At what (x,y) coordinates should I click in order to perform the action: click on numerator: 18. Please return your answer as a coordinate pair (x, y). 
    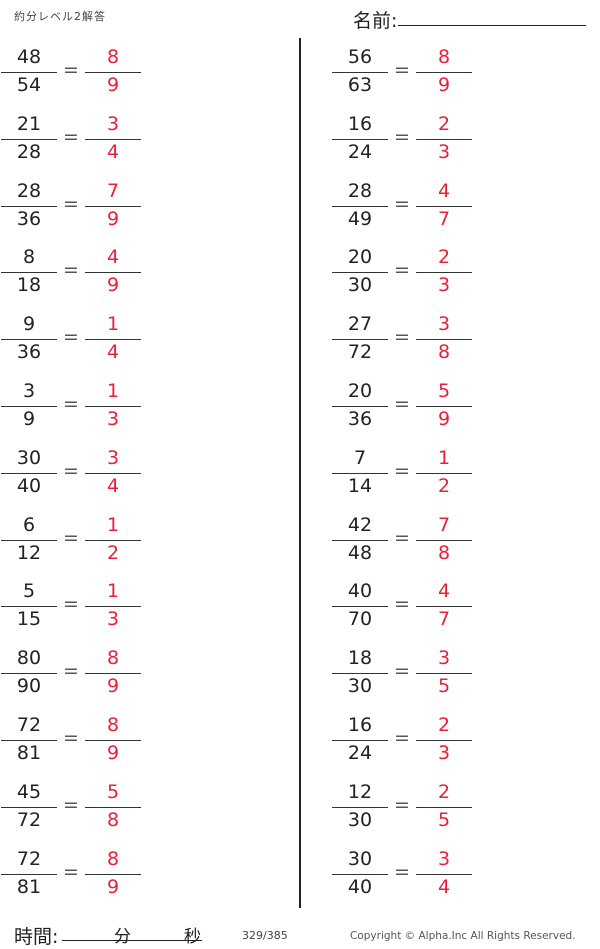
    Looking at the image, I should click on (360, 658).